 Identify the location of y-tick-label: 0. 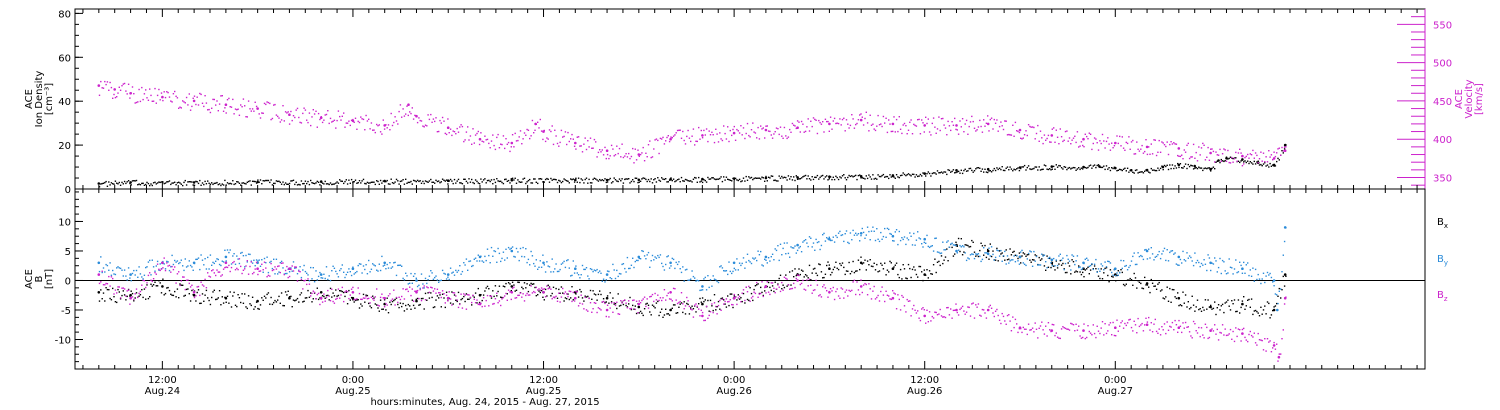
(68, 190).